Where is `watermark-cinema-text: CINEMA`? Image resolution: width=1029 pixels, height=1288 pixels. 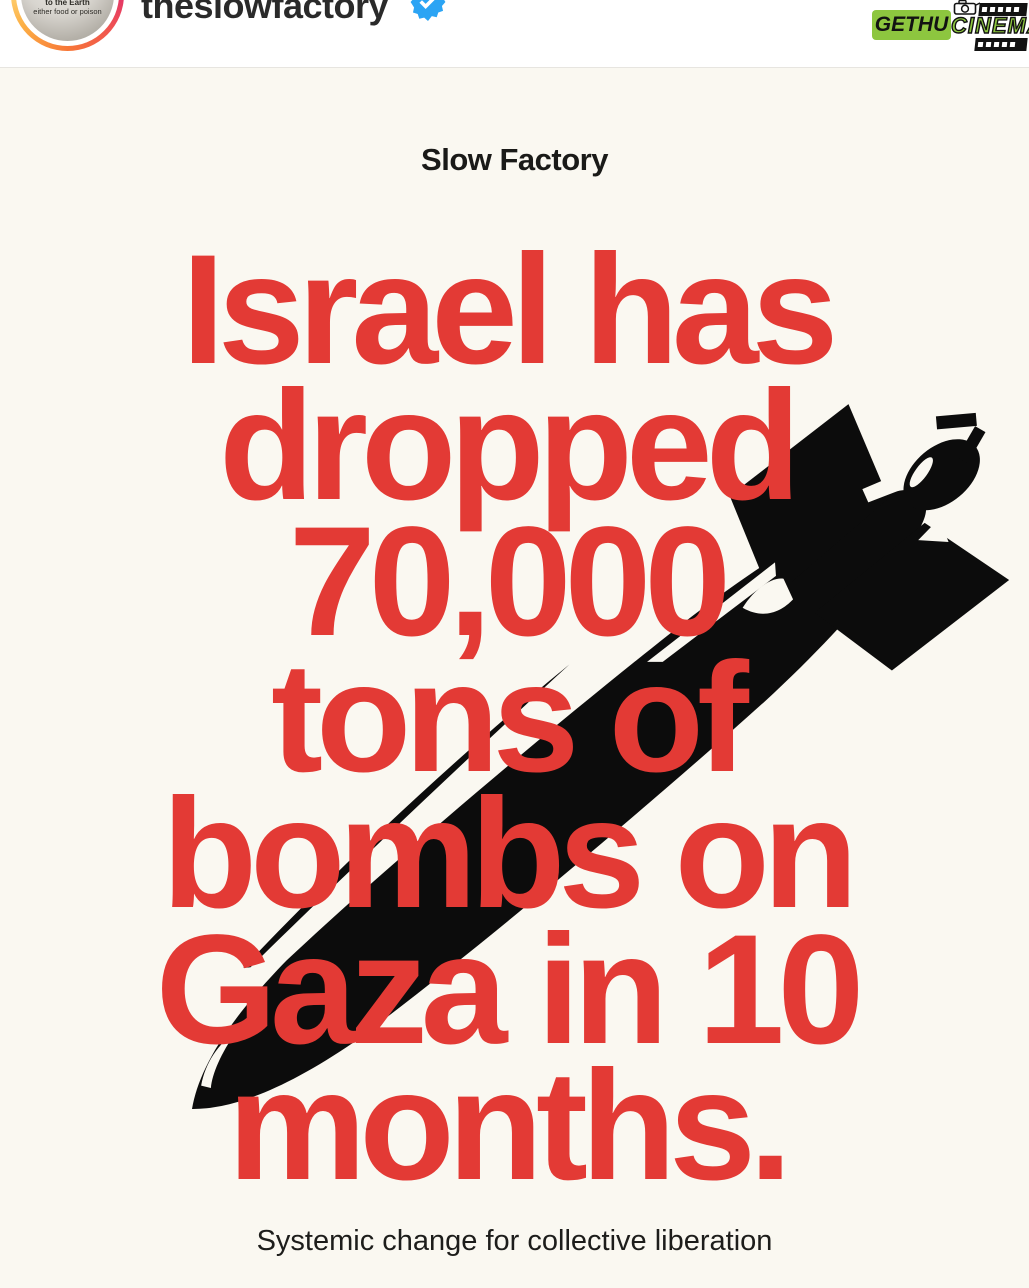
watermark-cinema-text: CINEMA is located at coordinates (989, 25).